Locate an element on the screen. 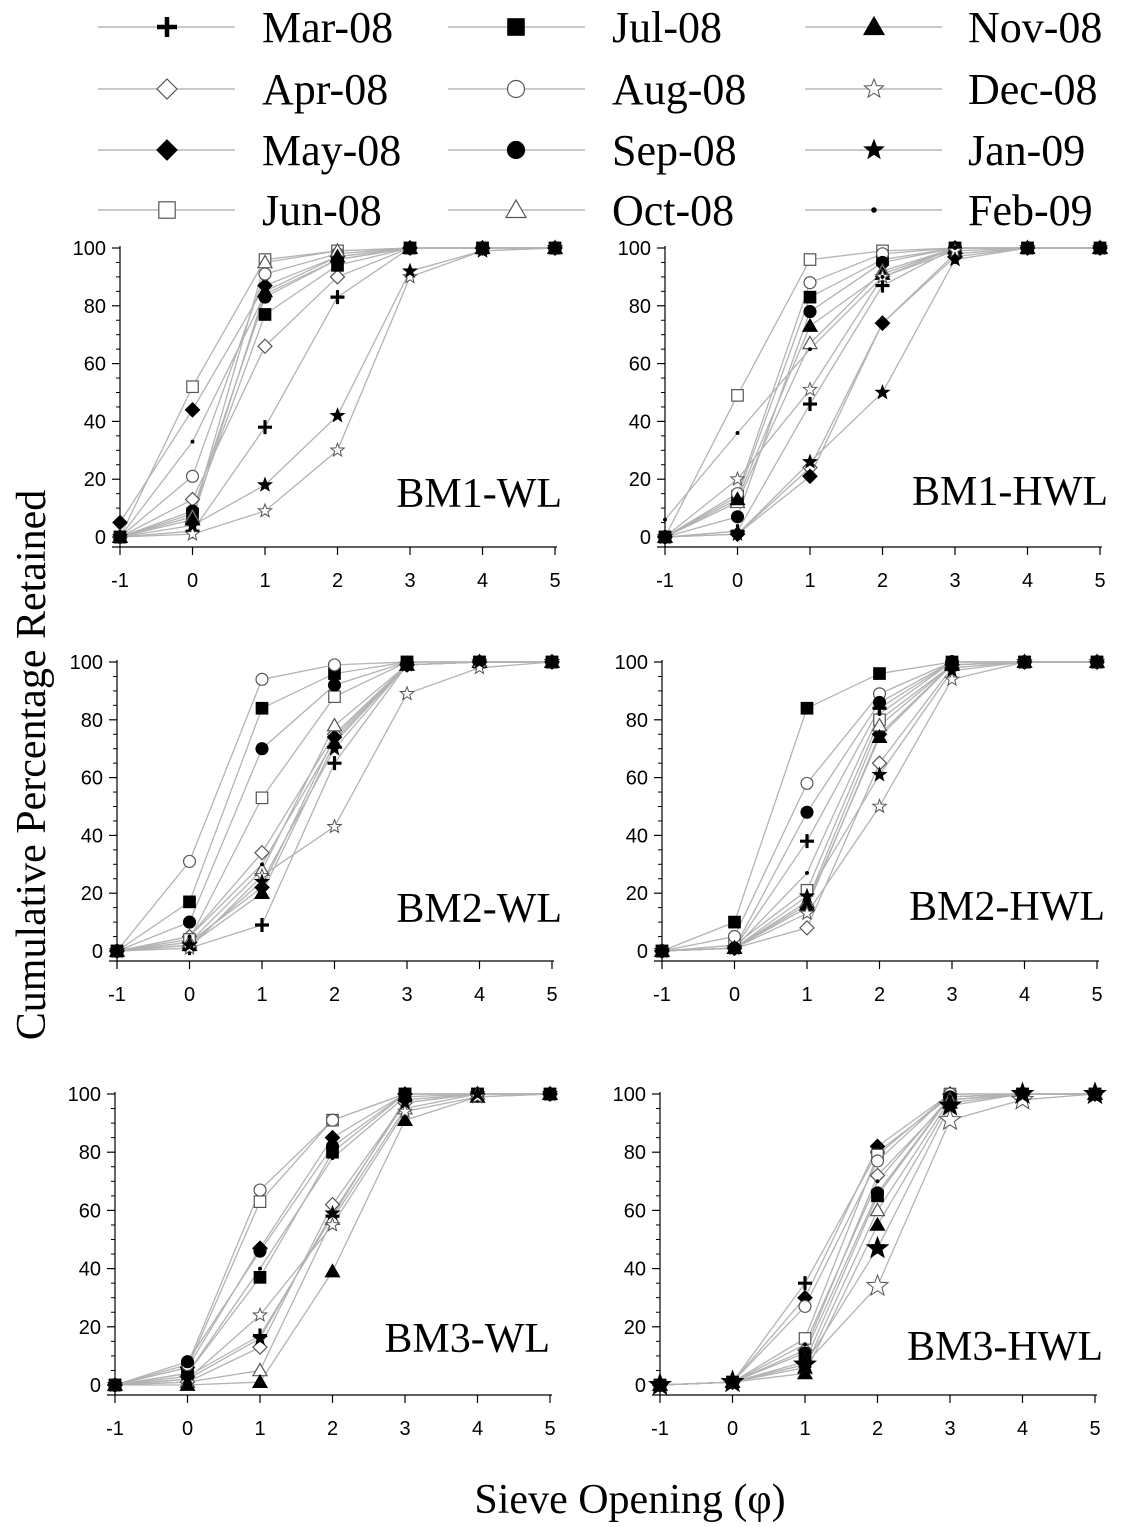 This screenshot has width=1121, height=1527. panel-title: BM3-WL is located at coordinates (467, 1339).